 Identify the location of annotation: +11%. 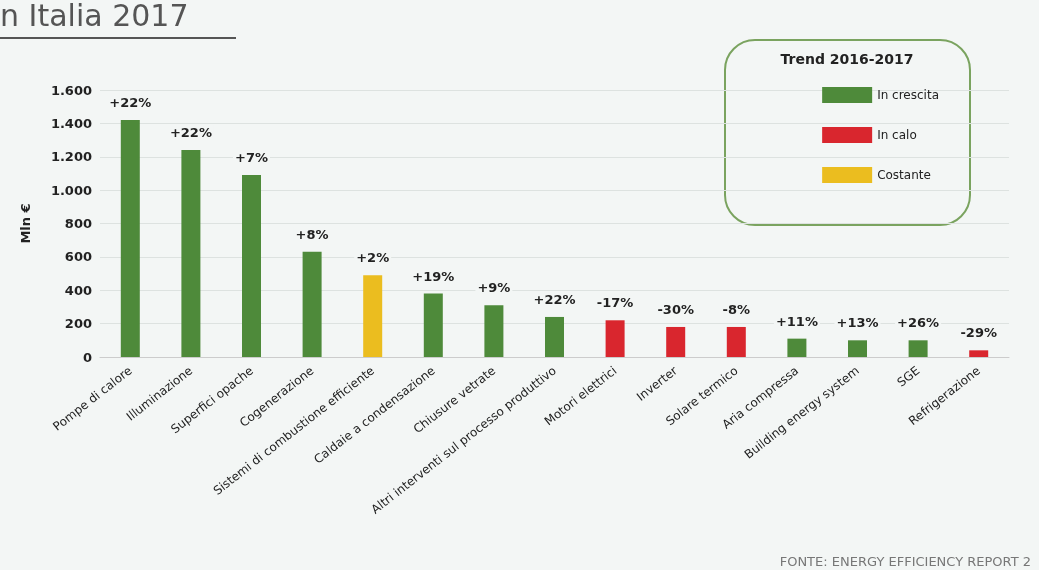
(796, 321).